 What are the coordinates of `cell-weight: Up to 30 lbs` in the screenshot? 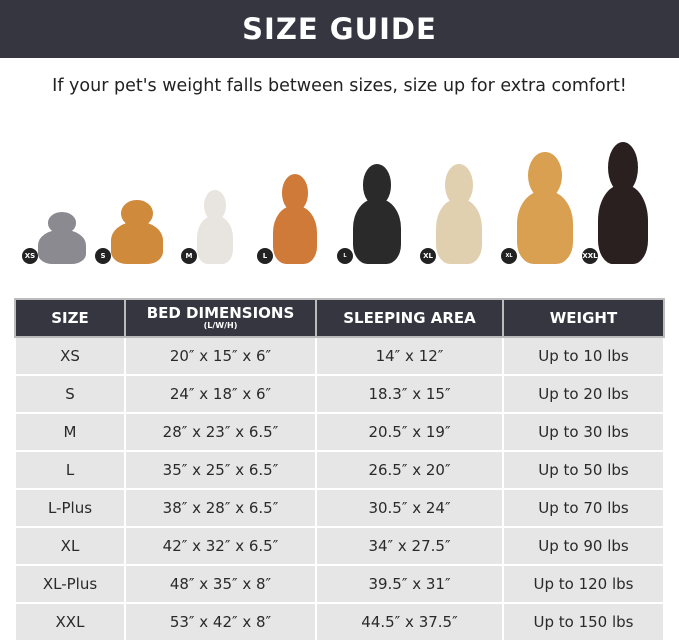 It's located at (583, 432).